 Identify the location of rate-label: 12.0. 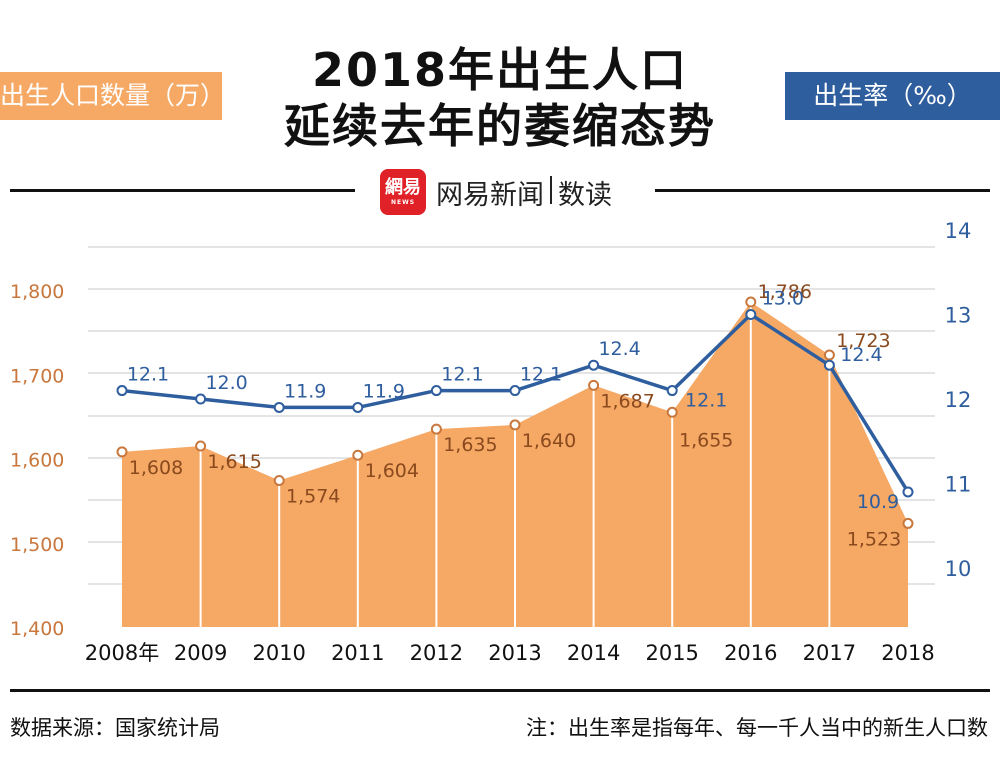
(226, 383).